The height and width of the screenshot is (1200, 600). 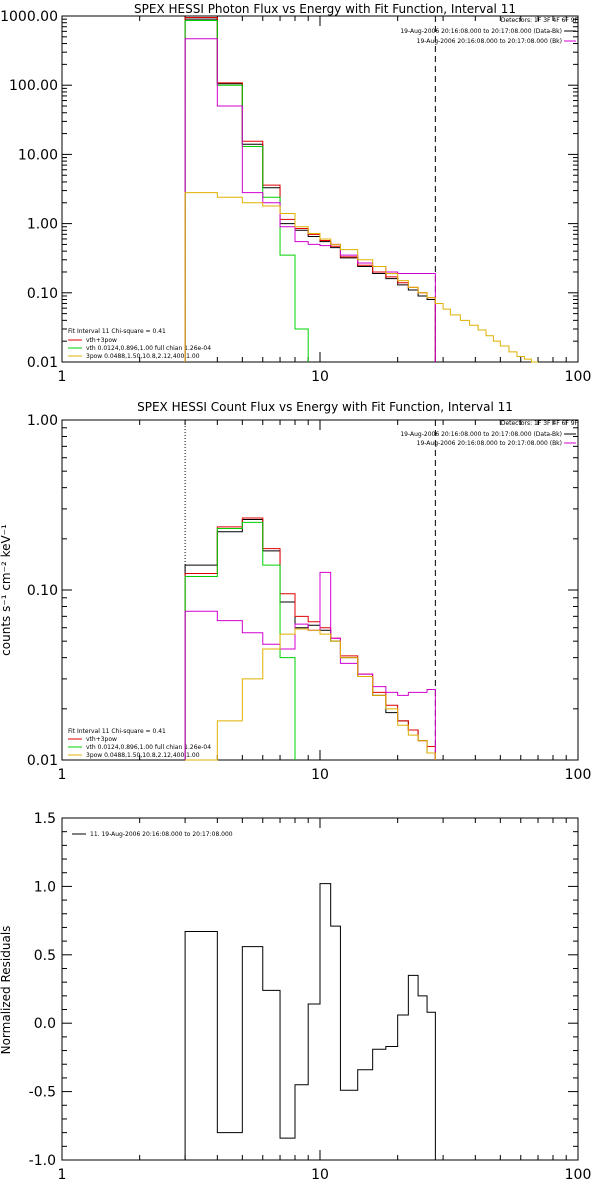 I want to click on y-axis-label: Normalized Residuals, so click(x=6, y=990).